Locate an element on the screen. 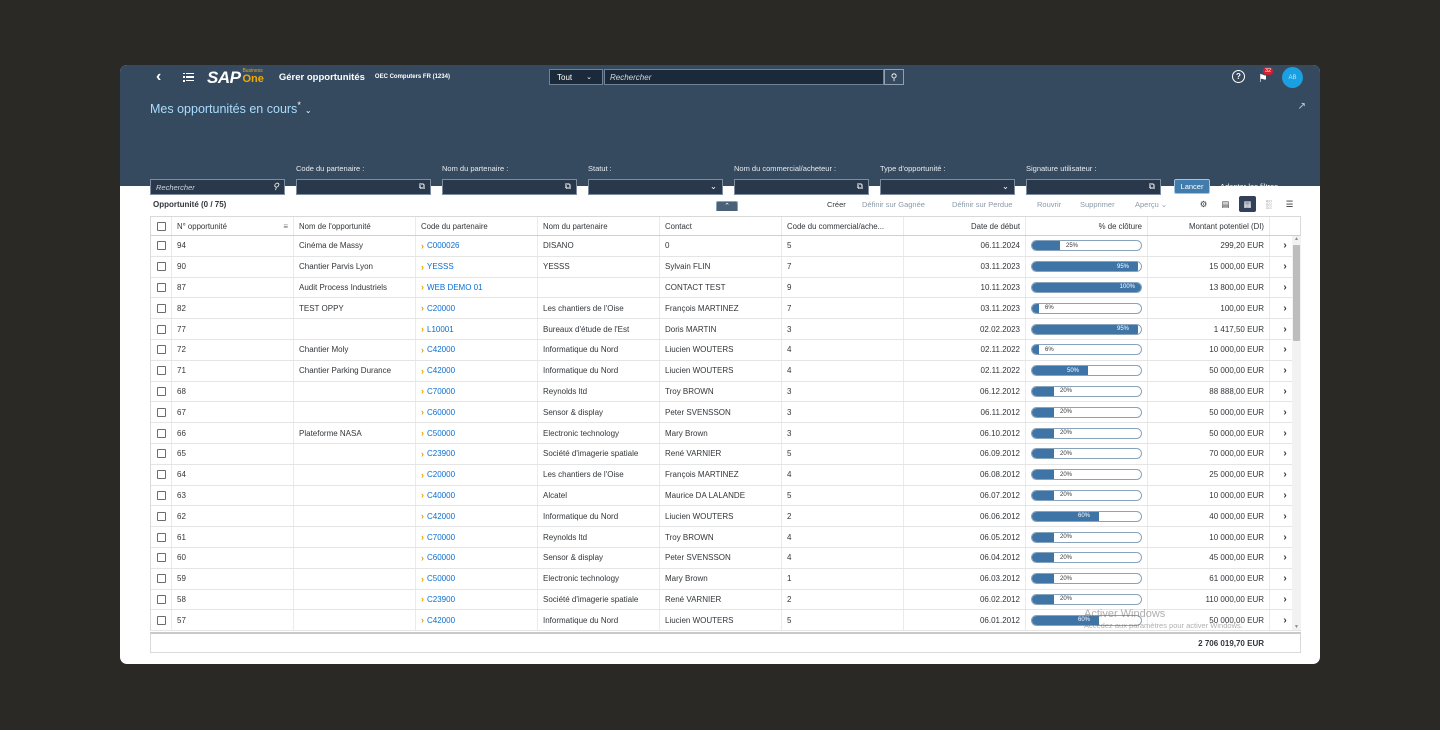 This screenshot has height=730, width=1440. opportunity-type-select: ⌄ is located at coordinates (947, 187).